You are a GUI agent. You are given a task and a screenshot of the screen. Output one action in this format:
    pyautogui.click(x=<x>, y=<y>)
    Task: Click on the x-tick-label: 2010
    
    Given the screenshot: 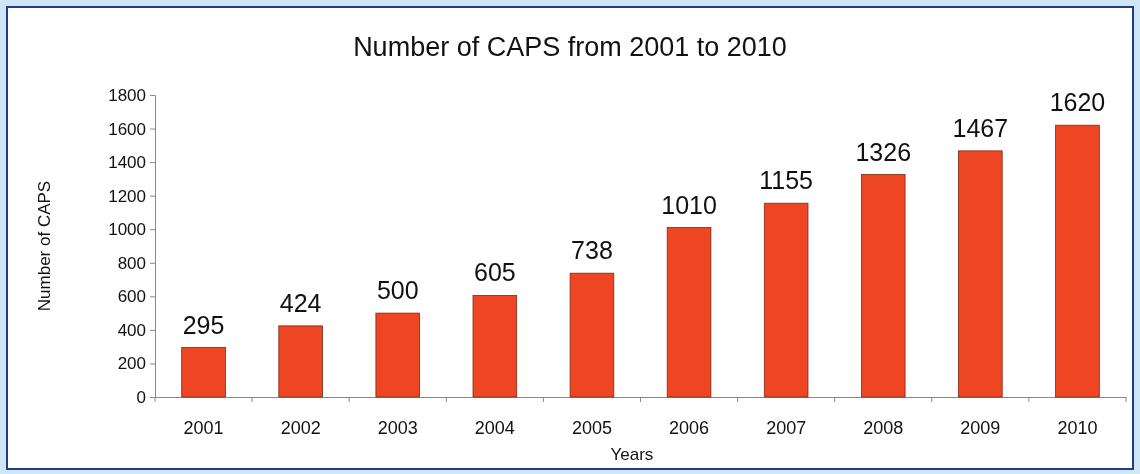 What is the action you would take?
    pyautogui.click(x=1077, y=428)
    